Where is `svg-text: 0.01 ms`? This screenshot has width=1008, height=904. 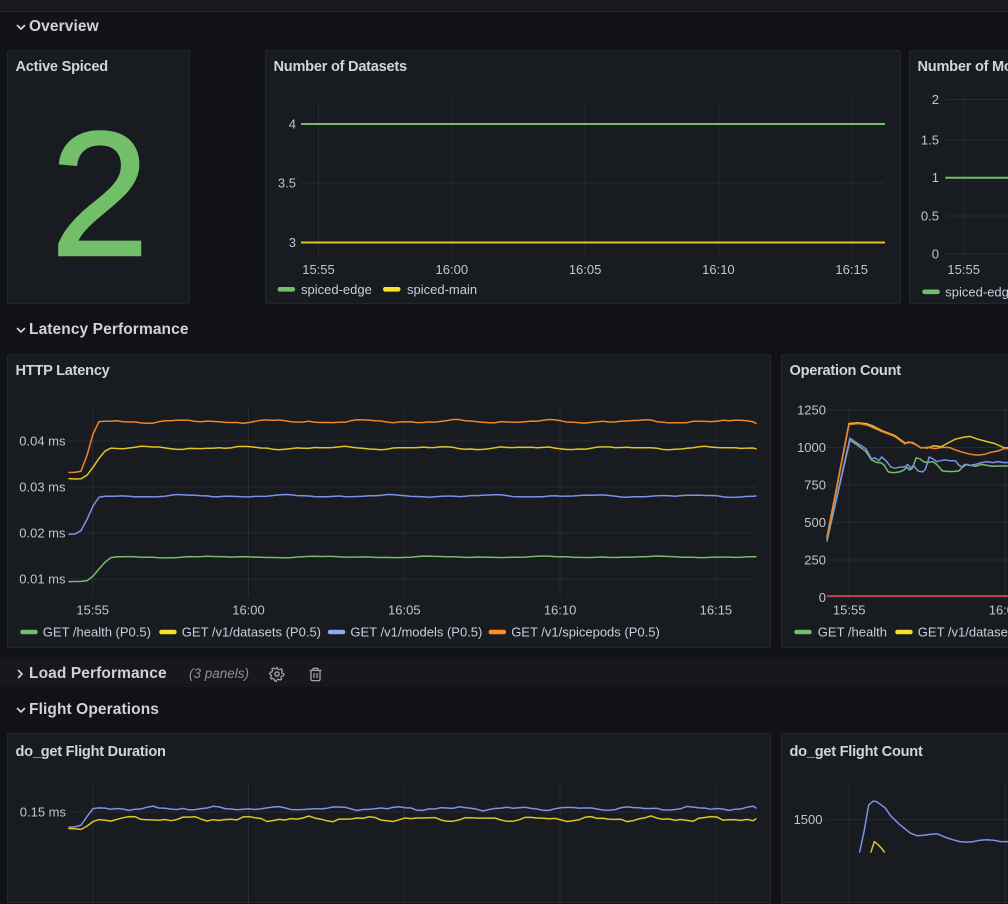
svg-text: 0.01 ms is located at coordinates (42, 579).